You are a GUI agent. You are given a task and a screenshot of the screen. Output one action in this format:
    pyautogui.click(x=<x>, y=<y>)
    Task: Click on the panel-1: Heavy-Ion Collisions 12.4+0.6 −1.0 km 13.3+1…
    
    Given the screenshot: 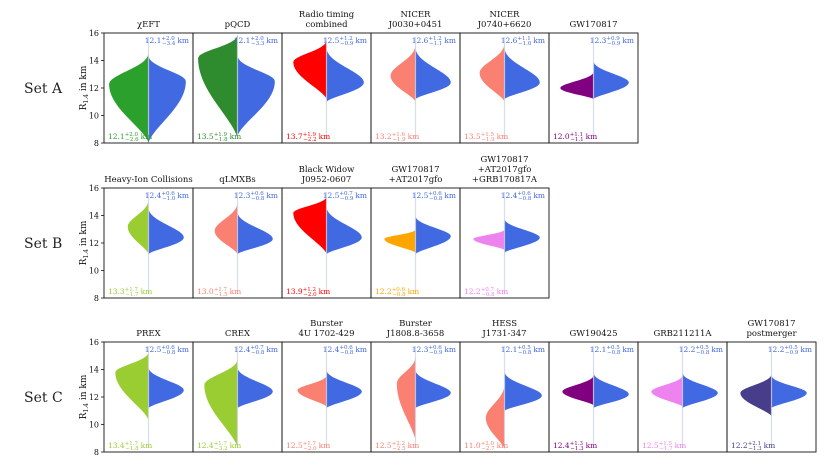 What is the action you would take?
    pyautogui.click(x=148, y=237)
    